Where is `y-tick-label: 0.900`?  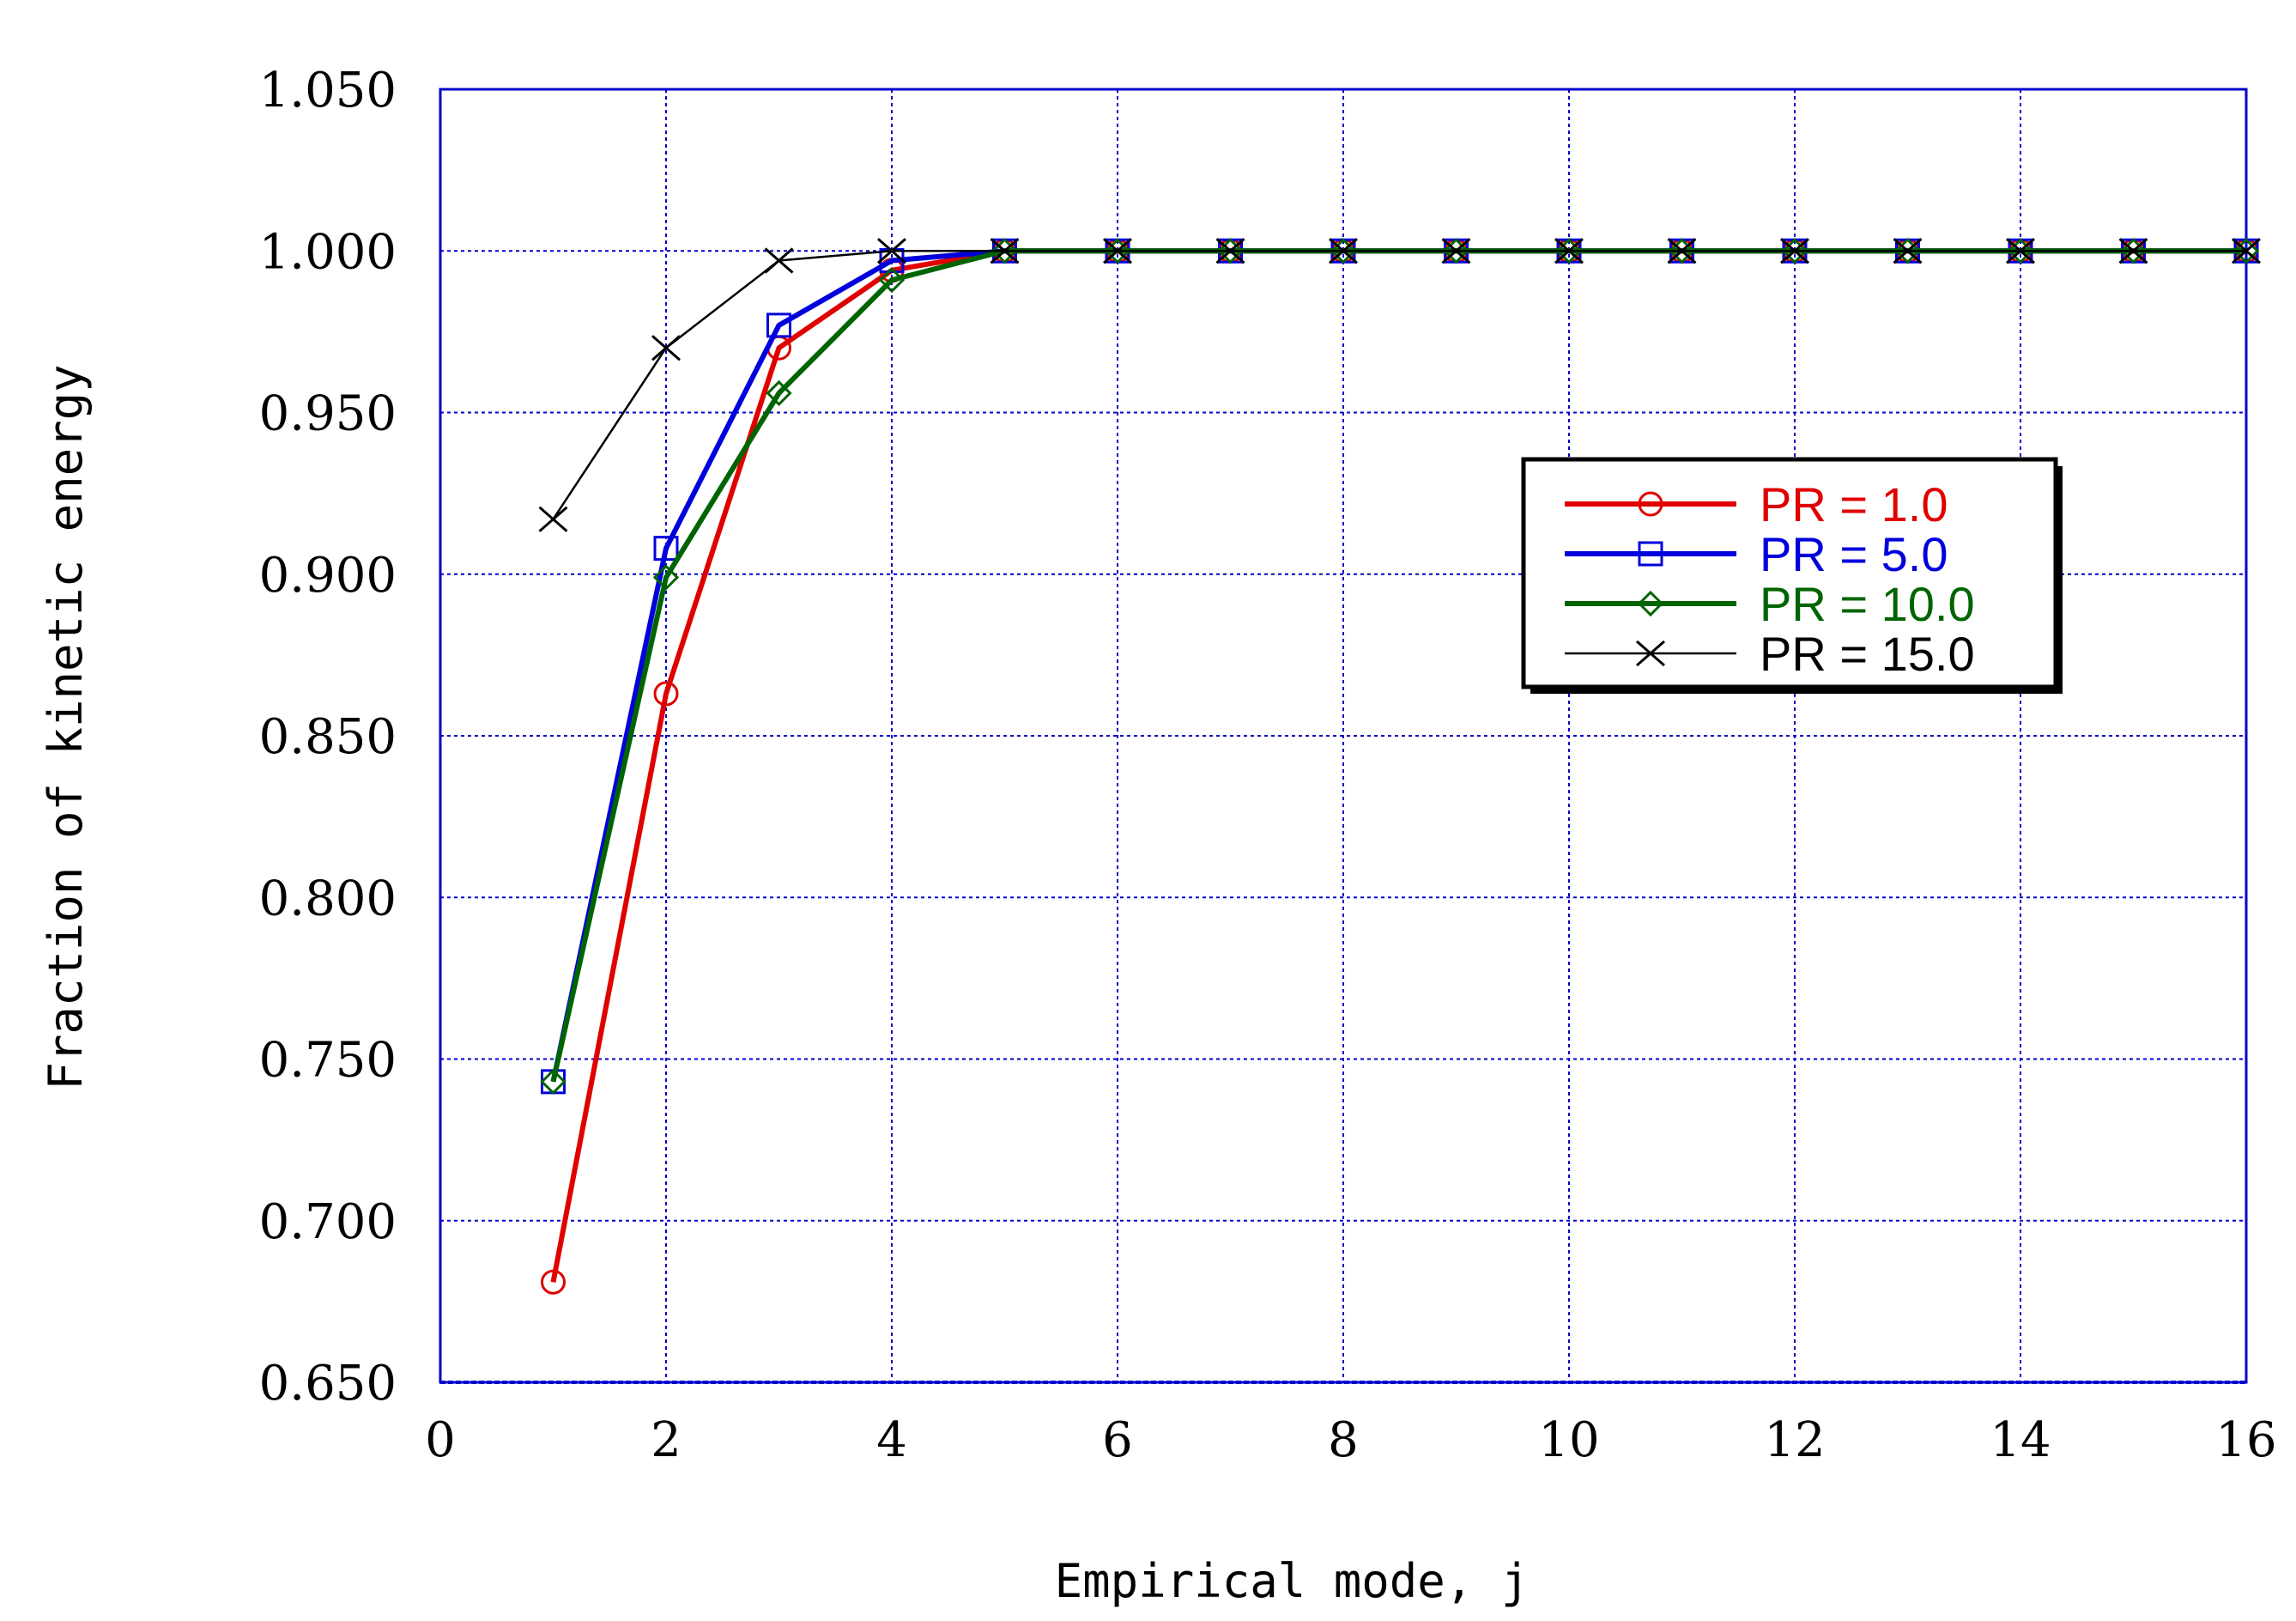 y-tick-label: 0.900 is located at coordinates (328, 576).